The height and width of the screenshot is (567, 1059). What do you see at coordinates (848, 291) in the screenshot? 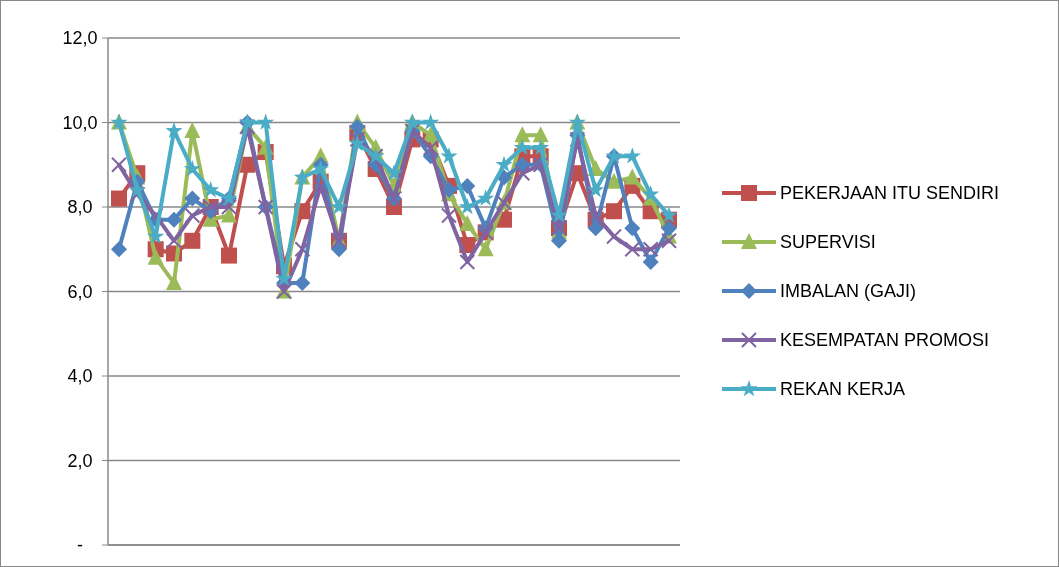
I see `legend-label: IMBALAN (GAJI)` at bounding box center [848, 291].